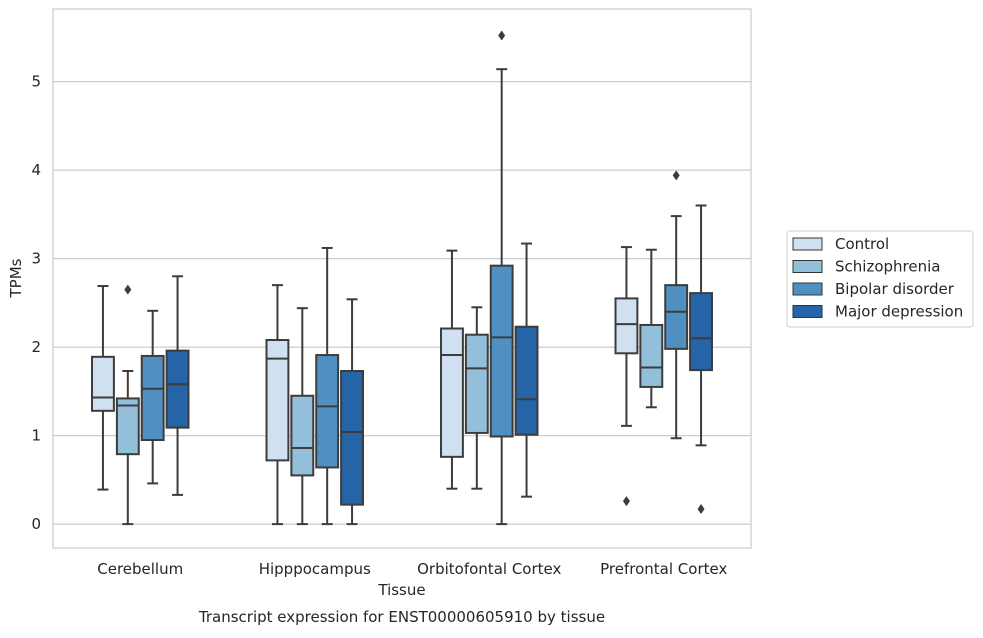 The image size is (983, 638). What do you see at coordinates (140, 569) in the screenshot?
I see `x-tick-label: Cerebellum` at bounding box center [140, 569].